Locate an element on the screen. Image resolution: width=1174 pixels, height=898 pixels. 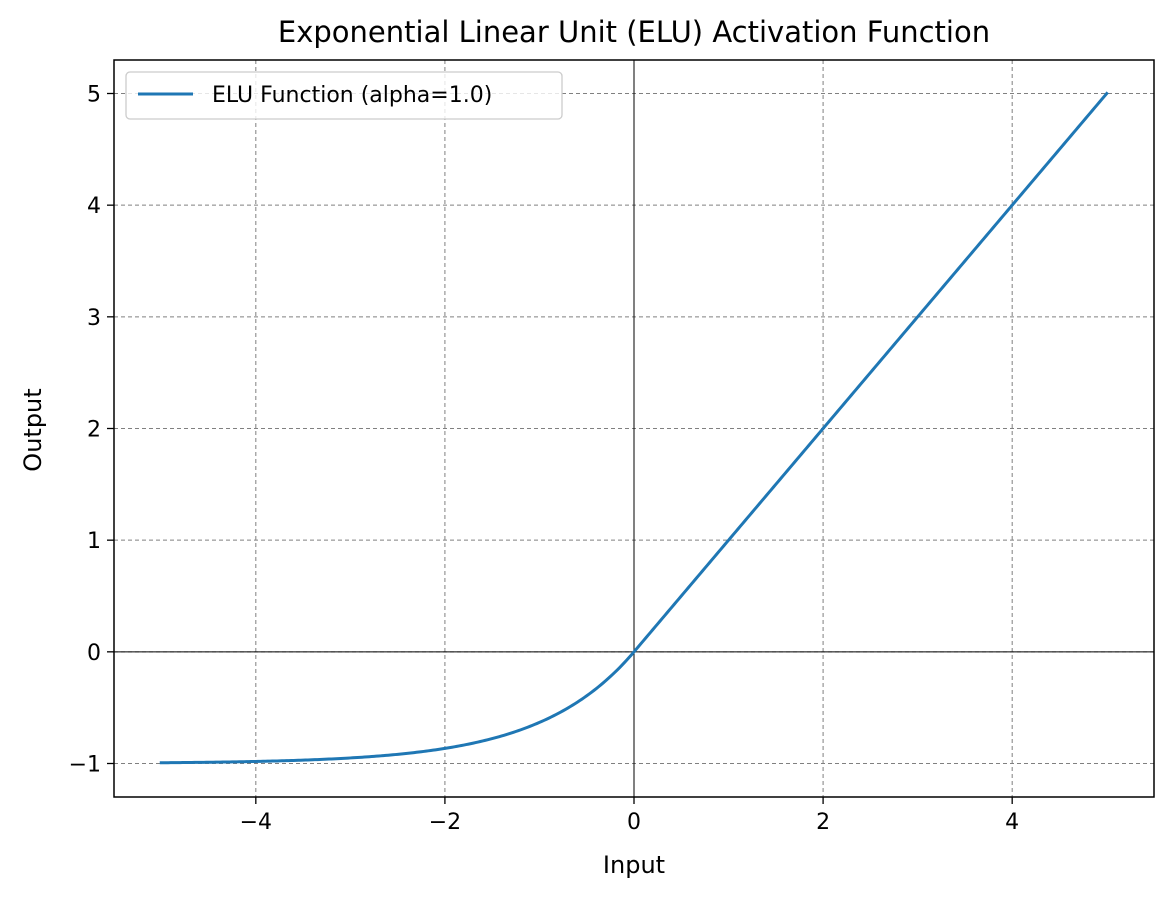
x-tick-label: 0 is located at coordinates (634, 822).